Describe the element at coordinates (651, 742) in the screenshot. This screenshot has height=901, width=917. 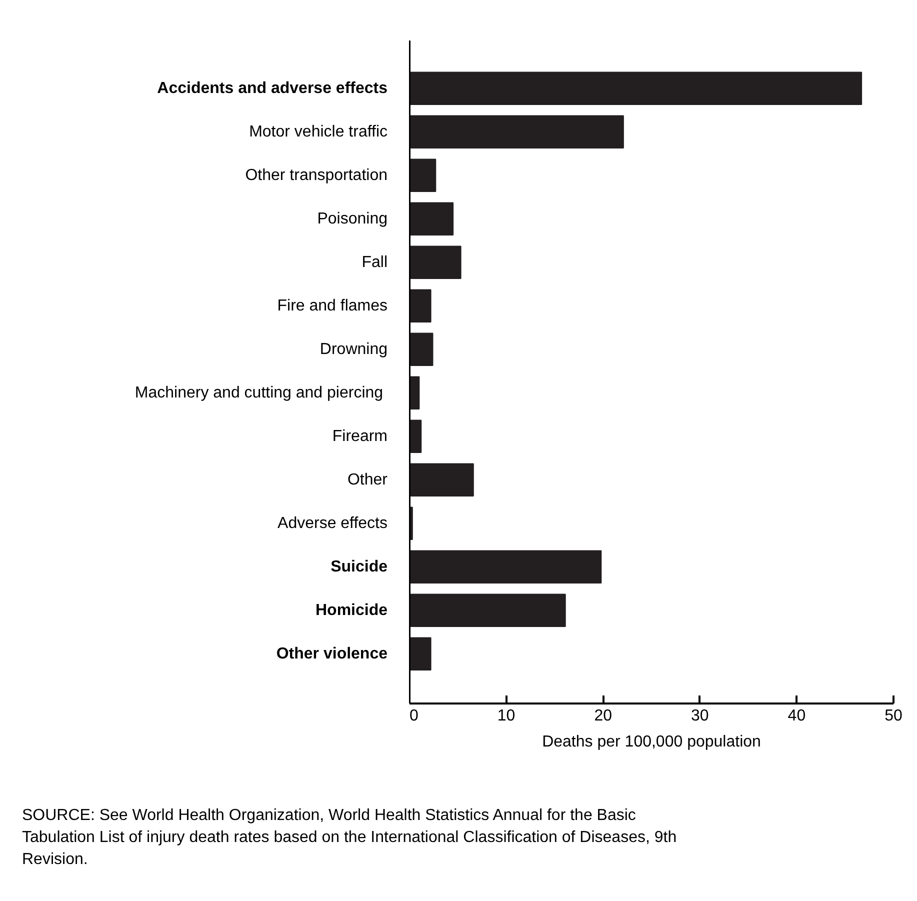
I see `x-axis-title: Deaths per 100,000 population` at that location.